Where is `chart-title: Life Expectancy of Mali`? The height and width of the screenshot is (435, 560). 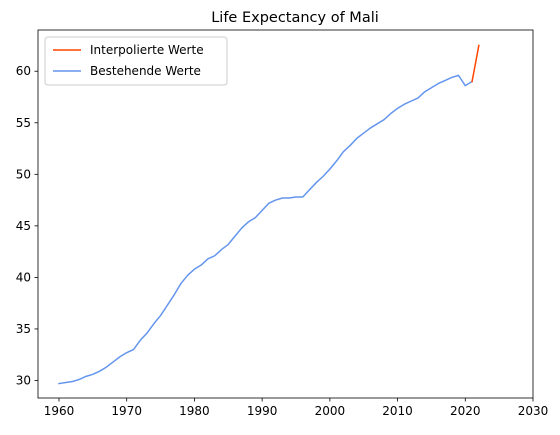 chart-title: Life Expectancy of Mali is located at coordinates (295, 18).